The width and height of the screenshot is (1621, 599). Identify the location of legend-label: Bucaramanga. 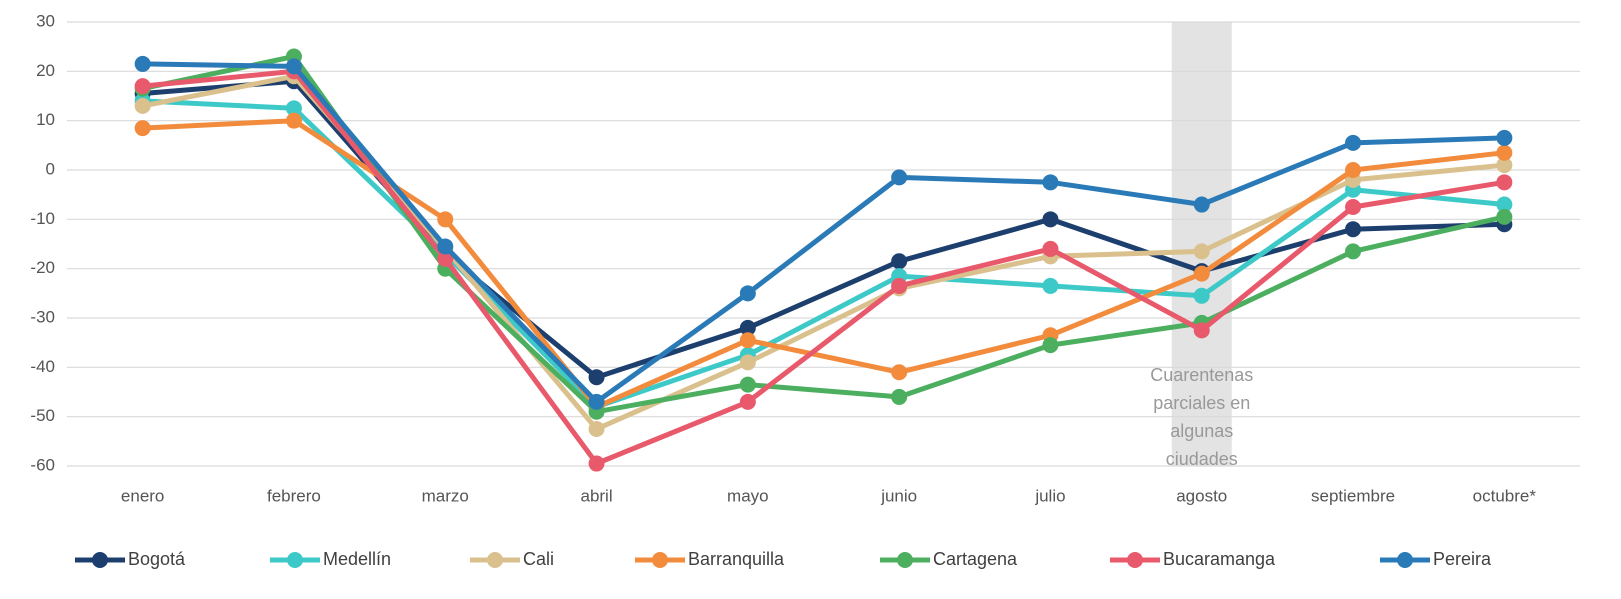
(1219, 559).